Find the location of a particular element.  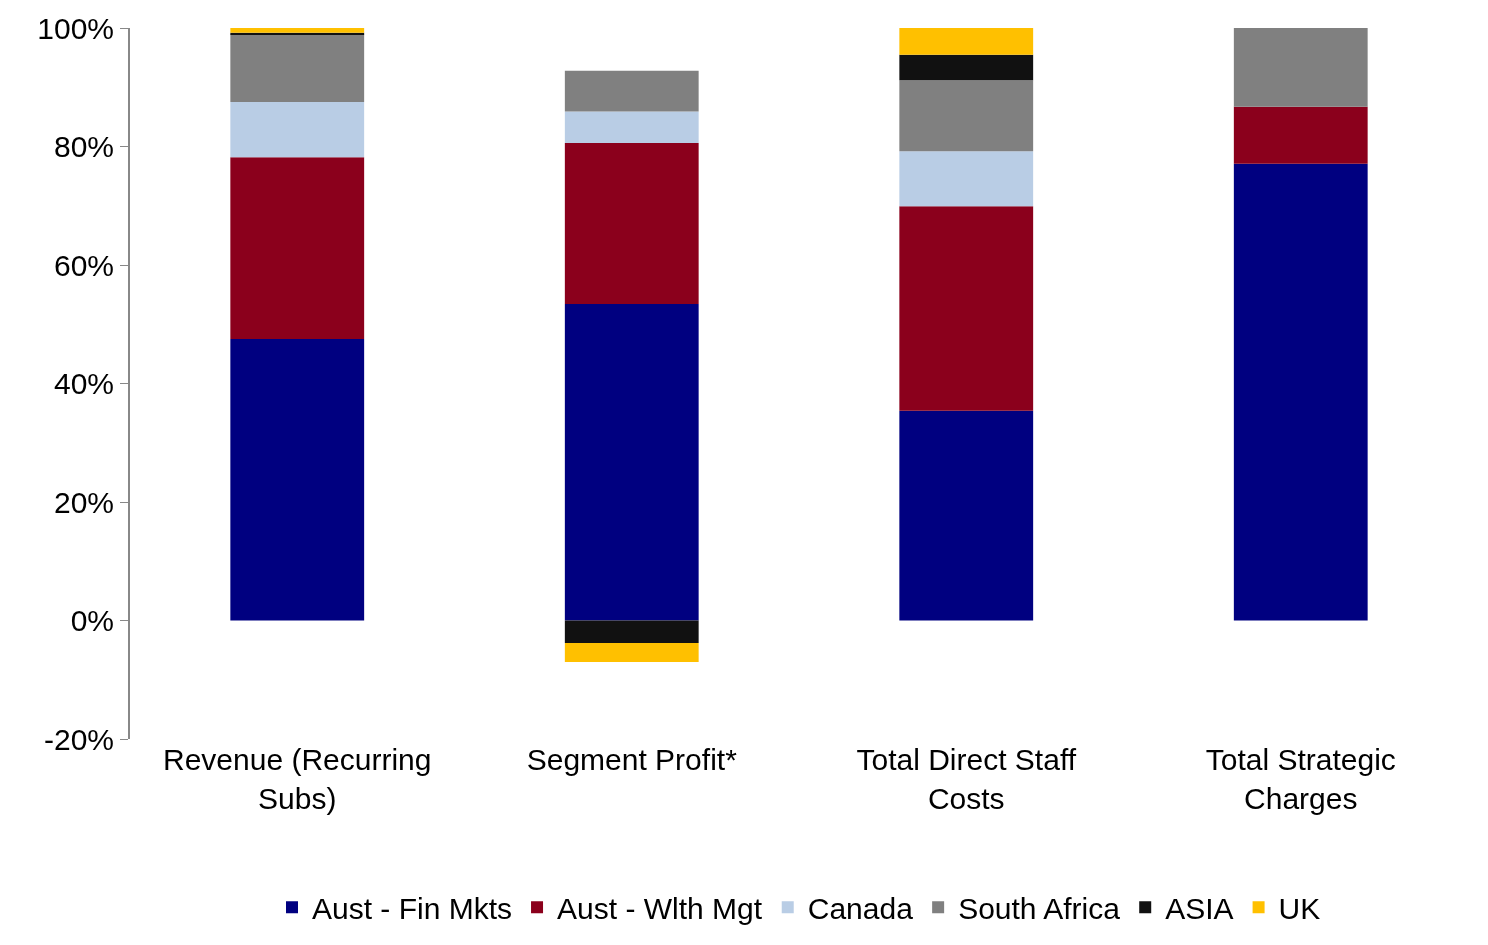

x-tick-label: Segment Profit* is located at coordinates (632, 759).